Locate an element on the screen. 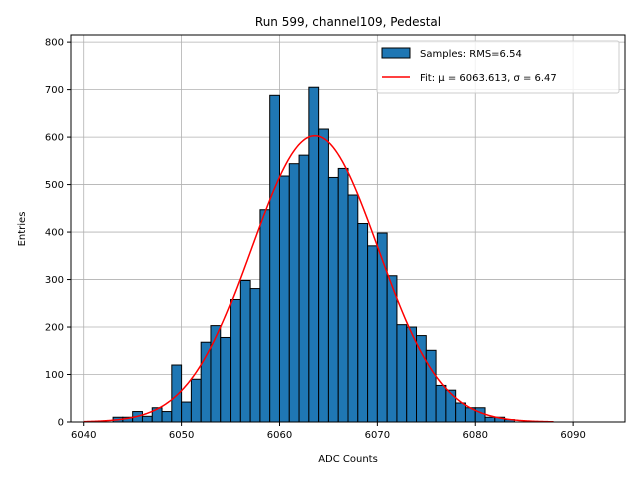 The height and width of the screenshot is (480, 640). legend-label-samples: Samples: RMS=6.54 is located at coordinates (471, 54).